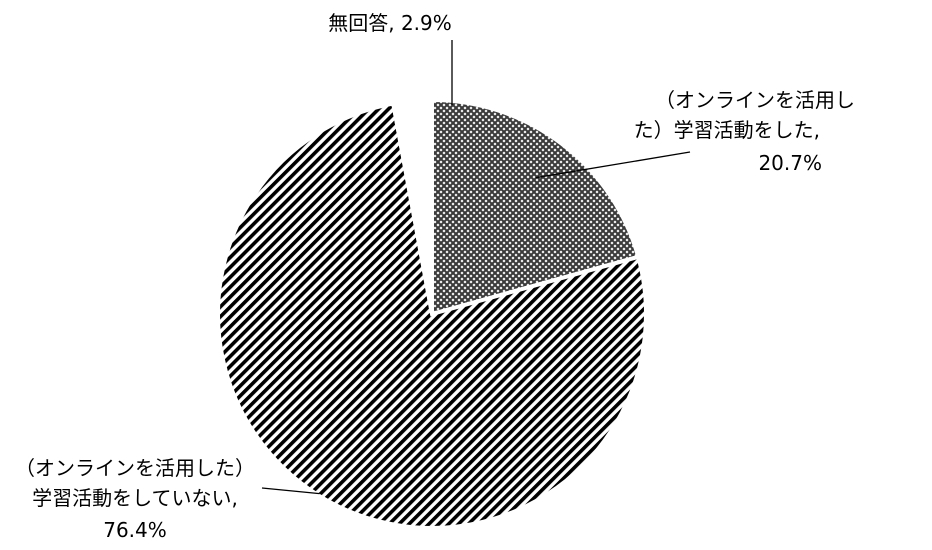 This screenshot has height=550, width=932. Describe the element at coordinates (535, 207) in the screenshot. I see `pie-slice-did-online-learning` at that location.